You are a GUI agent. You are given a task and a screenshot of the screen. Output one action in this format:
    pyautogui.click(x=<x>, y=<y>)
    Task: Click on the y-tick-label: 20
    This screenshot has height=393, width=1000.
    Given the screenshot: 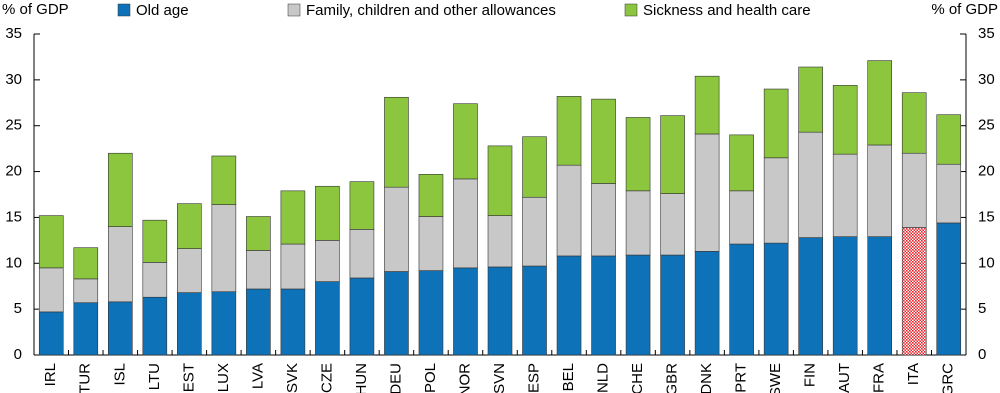 What is the action you would take?
    pyautogui.click(x=13, y=171)
    